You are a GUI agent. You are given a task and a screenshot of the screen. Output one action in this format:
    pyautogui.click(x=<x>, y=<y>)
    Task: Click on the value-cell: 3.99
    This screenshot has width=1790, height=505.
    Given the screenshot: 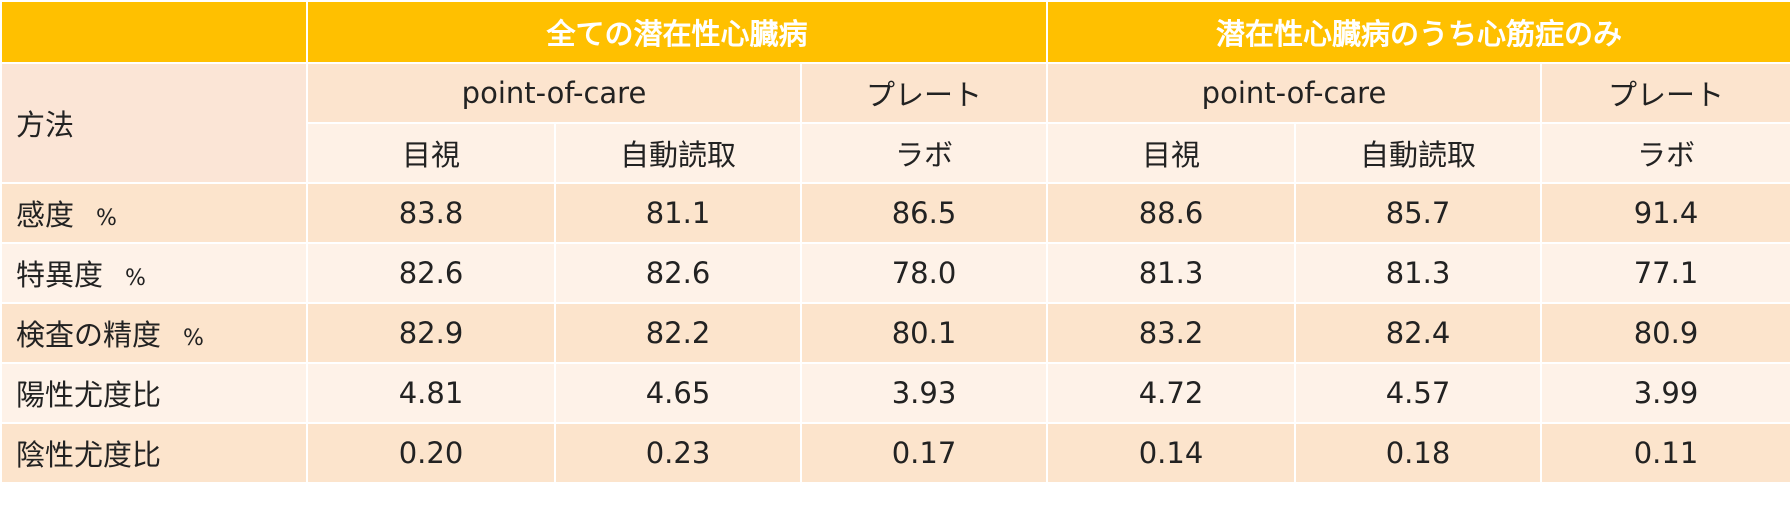 What is the action you would take?
    pyautogui.click(x=1664, y=393)
    